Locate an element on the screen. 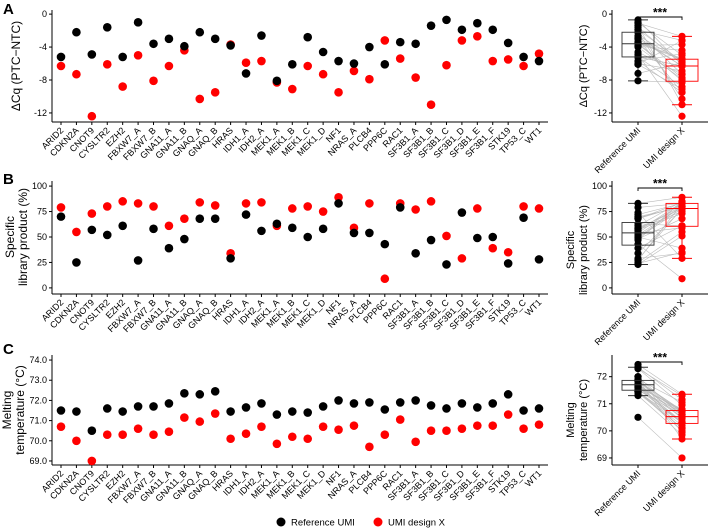  y-tick-label: 50 is located at coordinates (42, 237).